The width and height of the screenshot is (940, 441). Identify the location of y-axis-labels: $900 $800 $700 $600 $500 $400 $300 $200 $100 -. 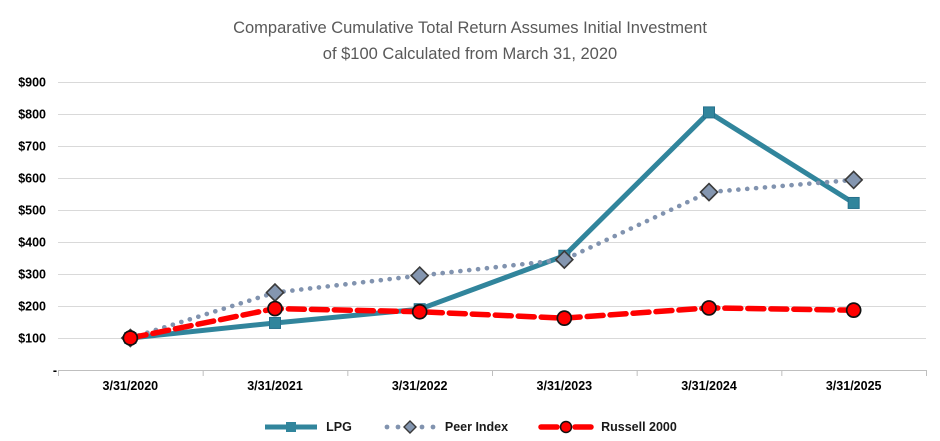
(37, 227).